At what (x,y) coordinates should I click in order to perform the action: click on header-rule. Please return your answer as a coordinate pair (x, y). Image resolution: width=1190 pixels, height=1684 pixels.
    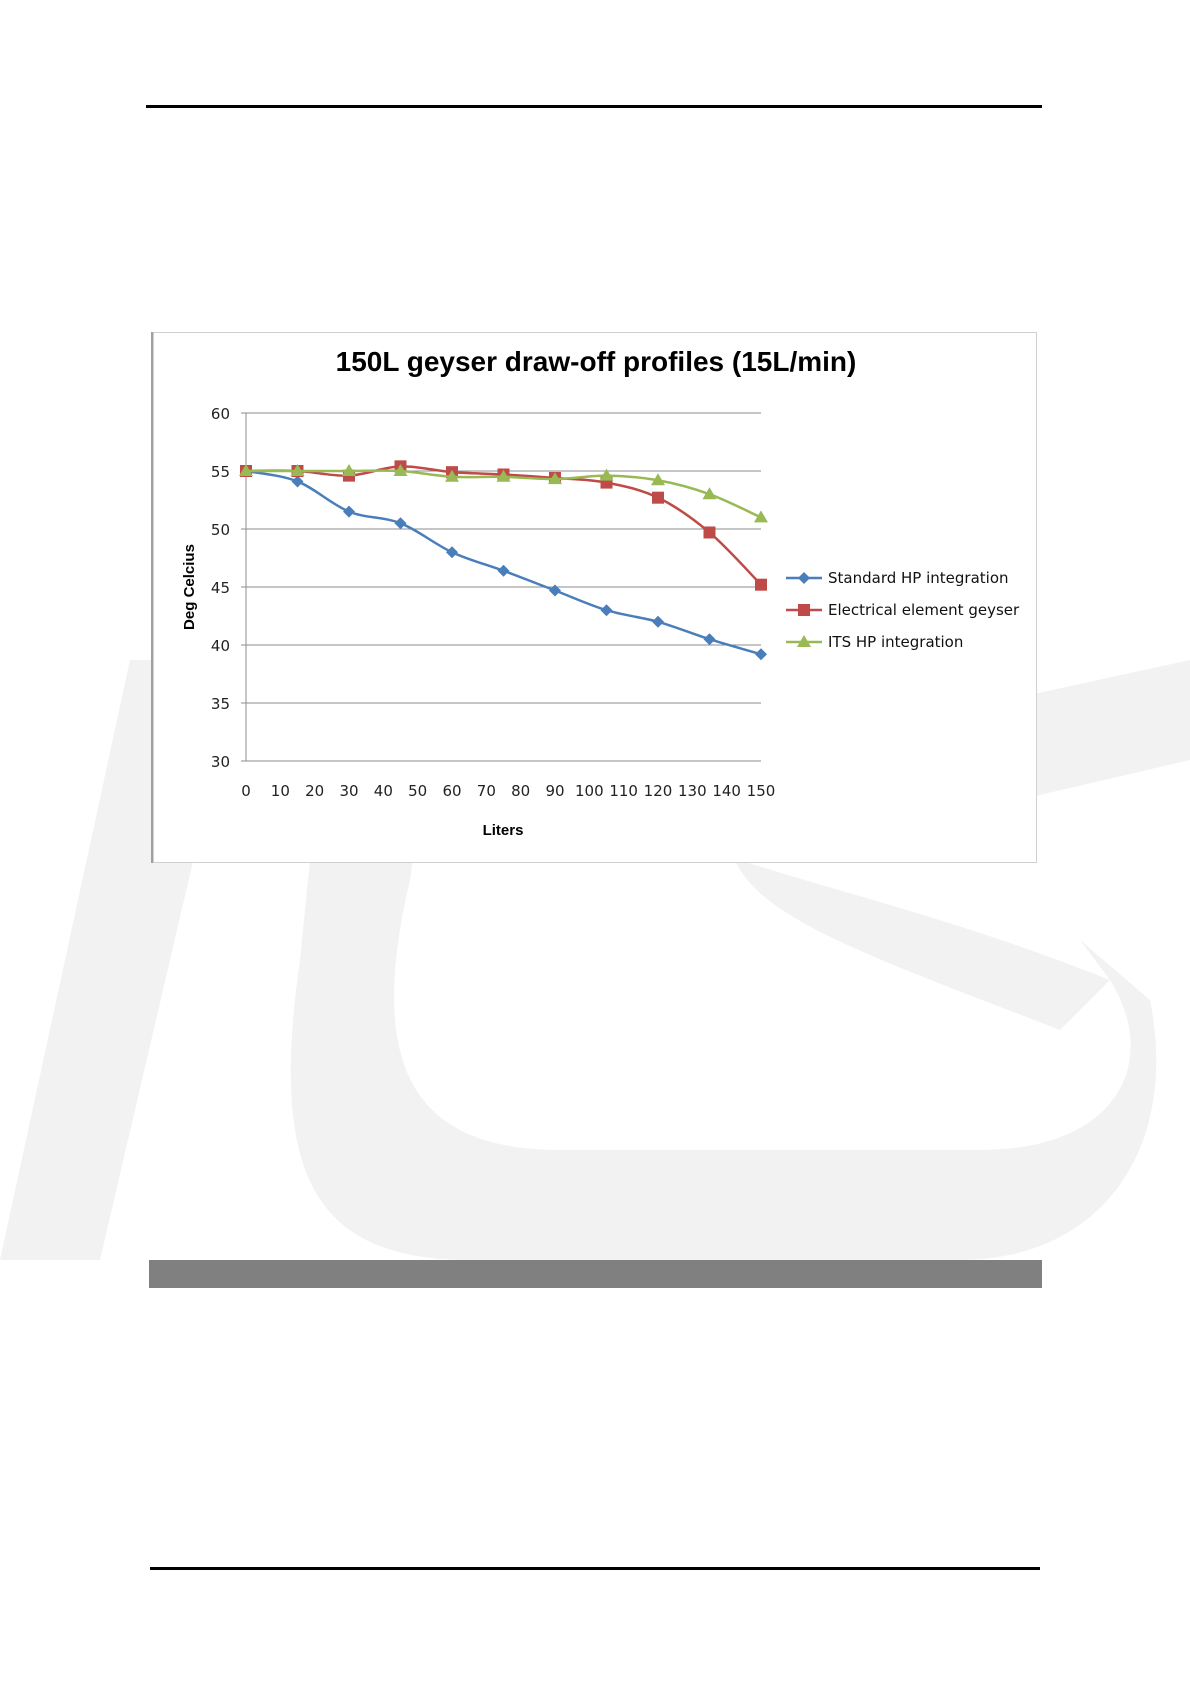
    Looking at the image, I should click on (594, 106).